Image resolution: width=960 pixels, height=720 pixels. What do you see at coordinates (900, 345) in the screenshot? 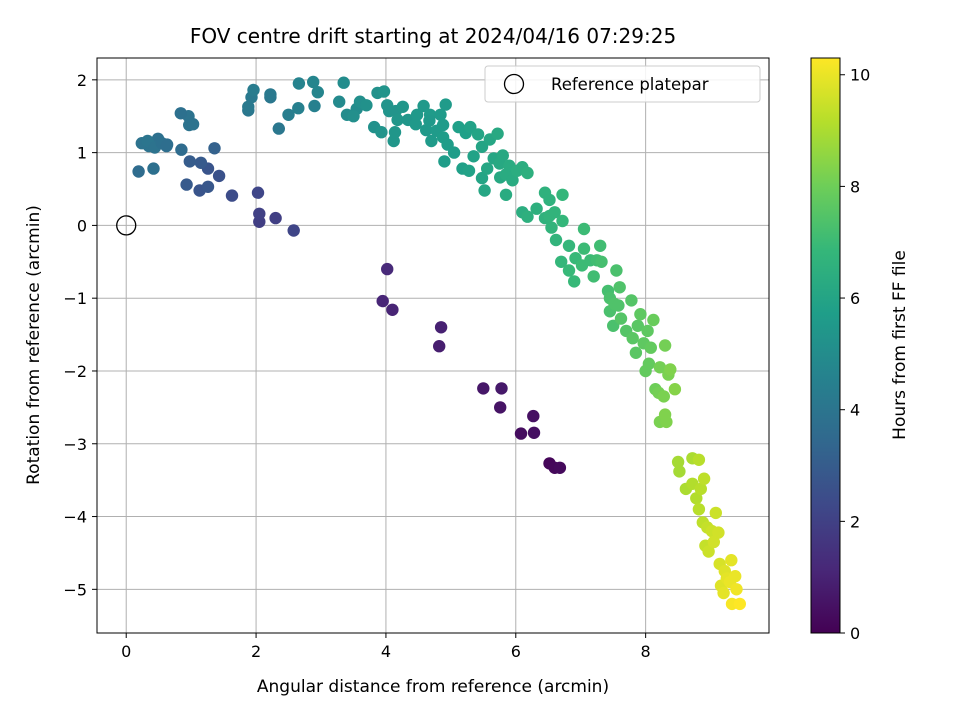
I see `colorbar-label: Hours from first FF file` at bounding box center [900, 345].